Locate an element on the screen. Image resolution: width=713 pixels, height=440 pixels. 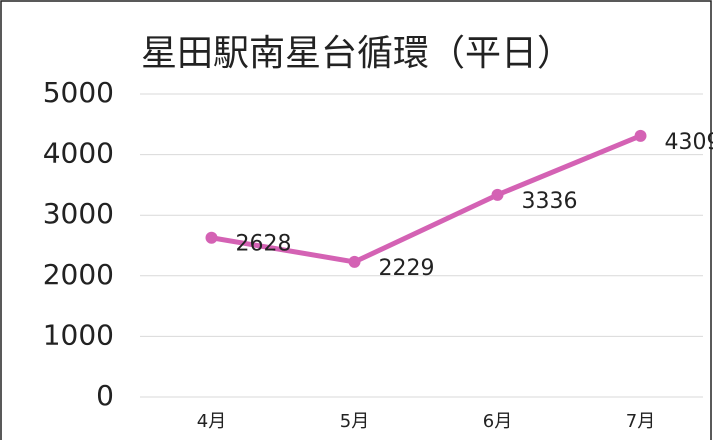
data-label: 4309 is located at coordinates (689, 142).